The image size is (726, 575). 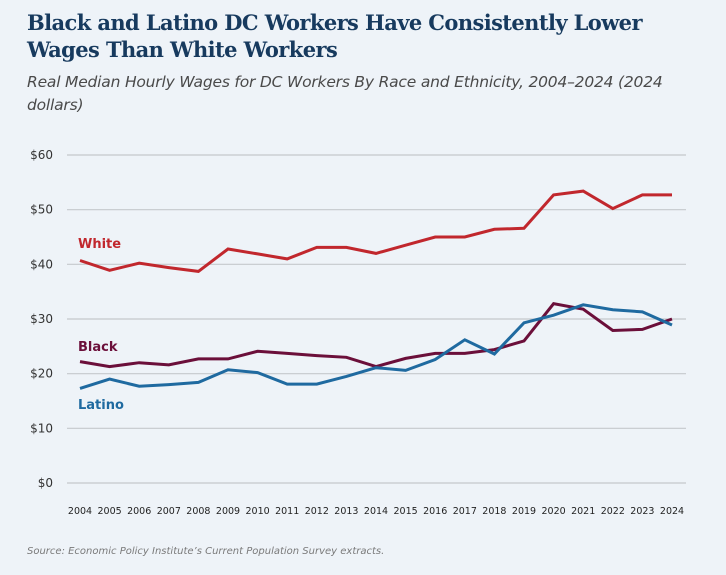 I want to click on x-tick-label: 2004, so click(x=80, y=511).